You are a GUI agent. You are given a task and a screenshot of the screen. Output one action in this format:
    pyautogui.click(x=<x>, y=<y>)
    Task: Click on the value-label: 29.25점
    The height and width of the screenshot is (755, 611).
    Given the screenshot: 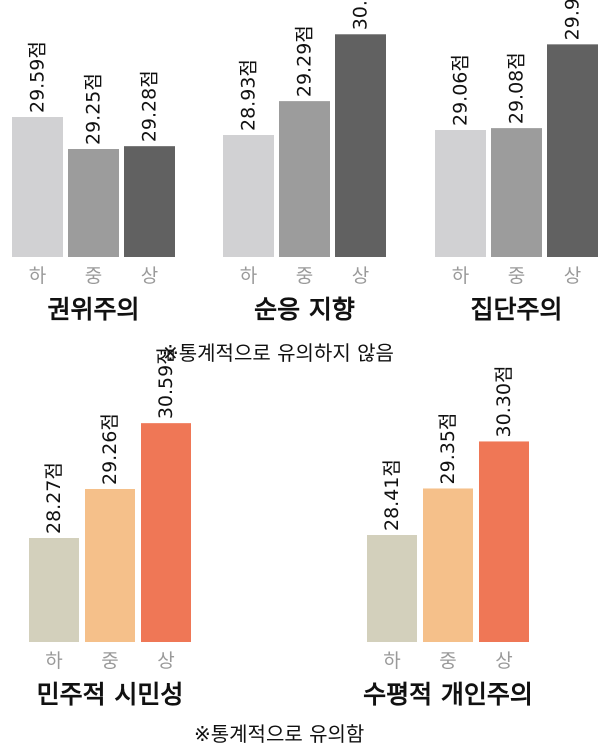 What is the action you would take?
    pyautogui.click(x=94, y=109)
    